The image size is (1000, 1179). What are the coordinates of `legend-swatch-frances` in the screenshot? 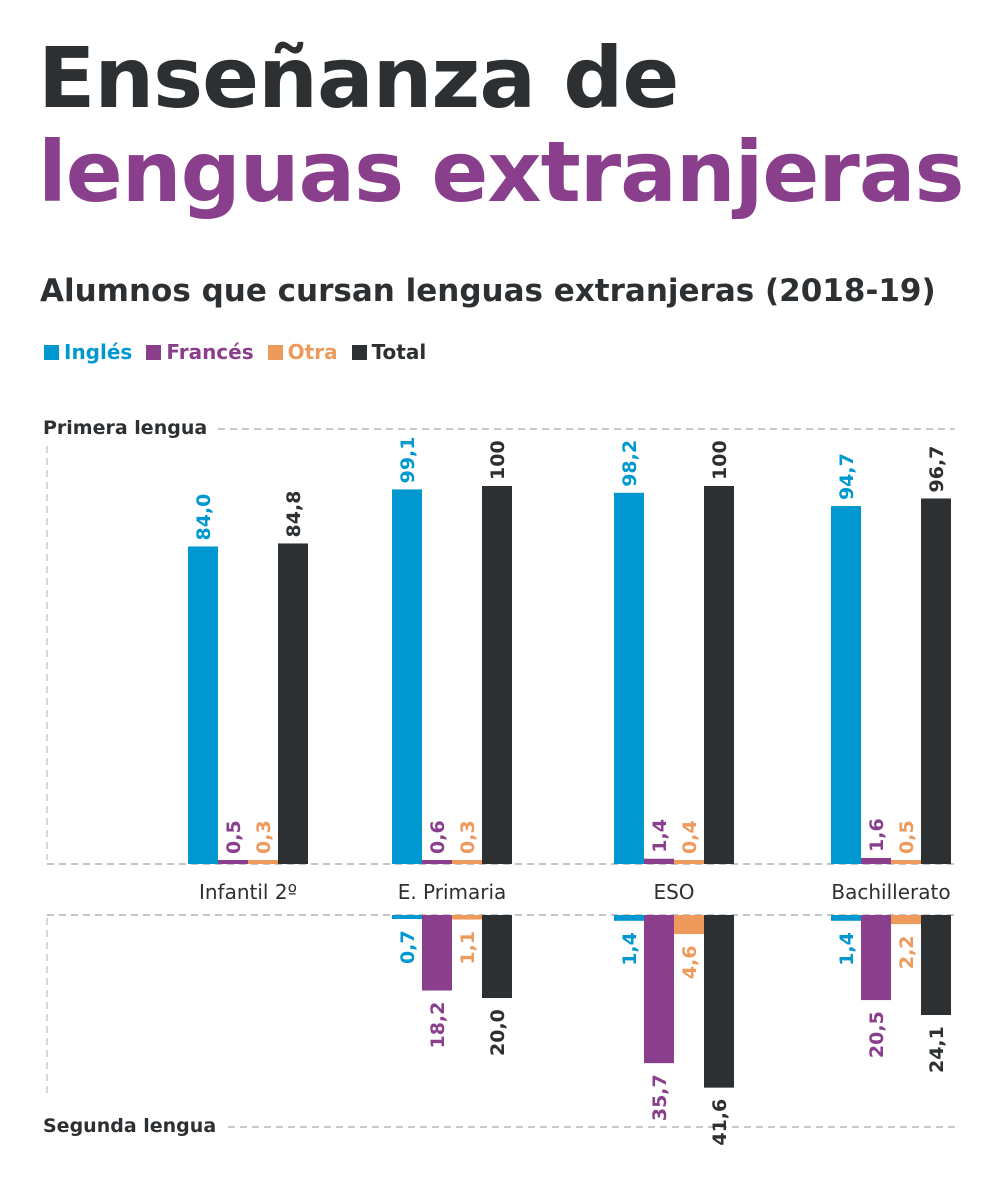 It's located at (154, 352).